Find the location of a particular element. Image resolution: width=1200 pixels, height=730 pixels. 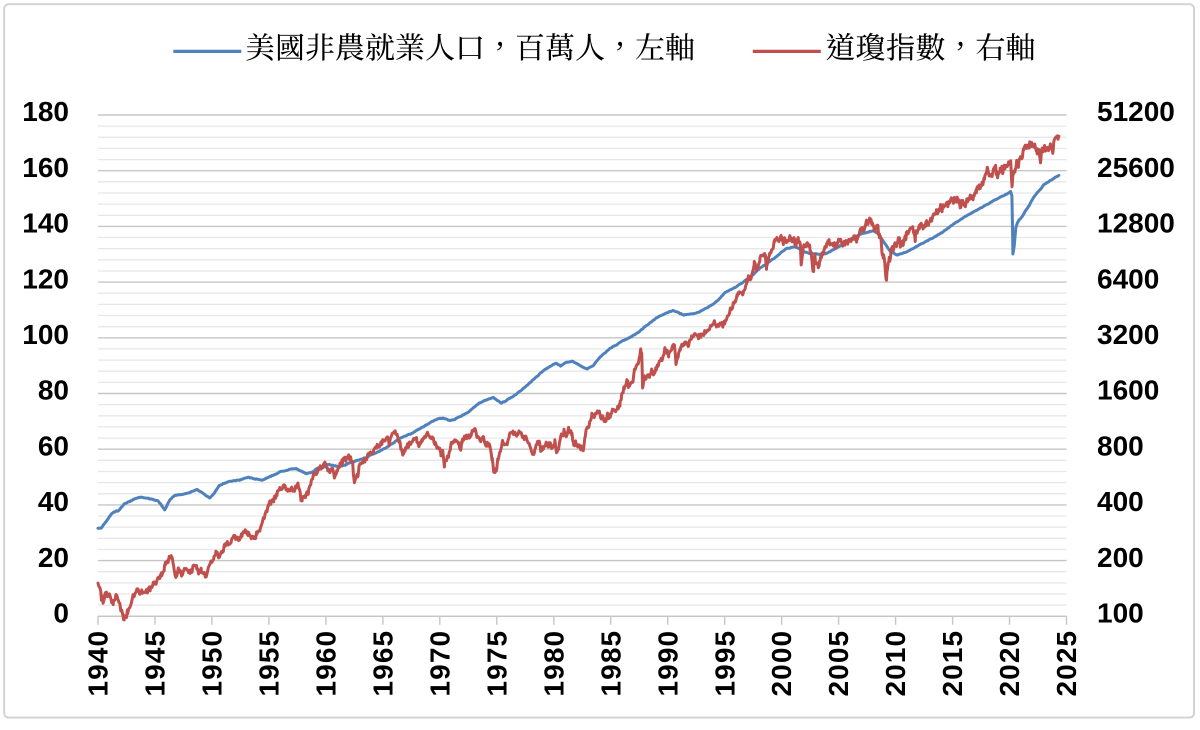

svg-text: 2015 is located at coordinates (952, 663).